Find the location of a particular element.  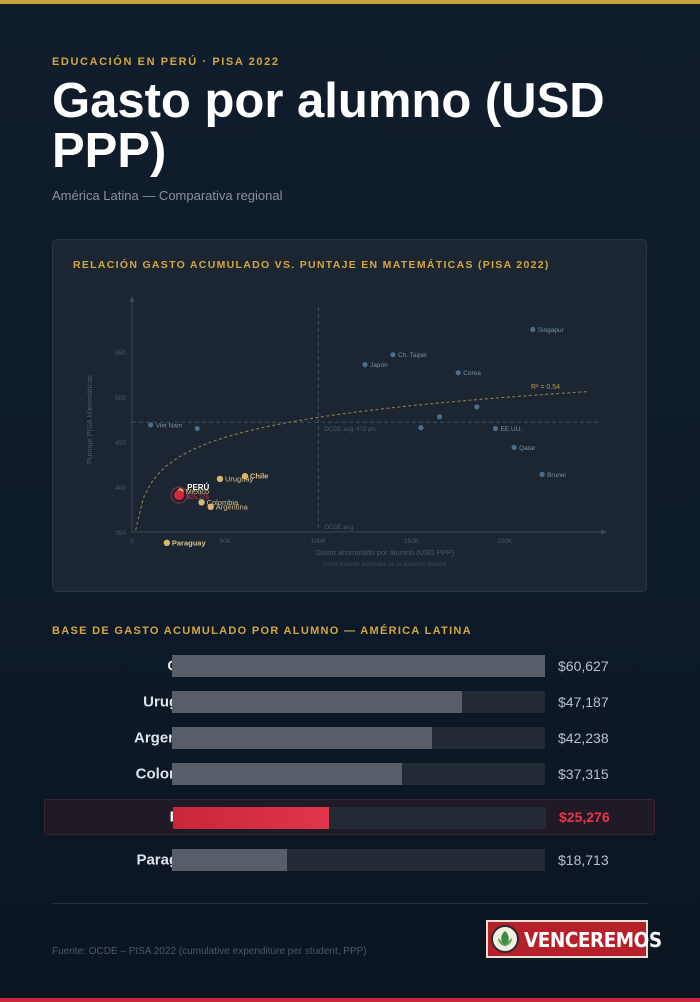

scatter-point-label: Paraguay is located at coordinates (189, 542).